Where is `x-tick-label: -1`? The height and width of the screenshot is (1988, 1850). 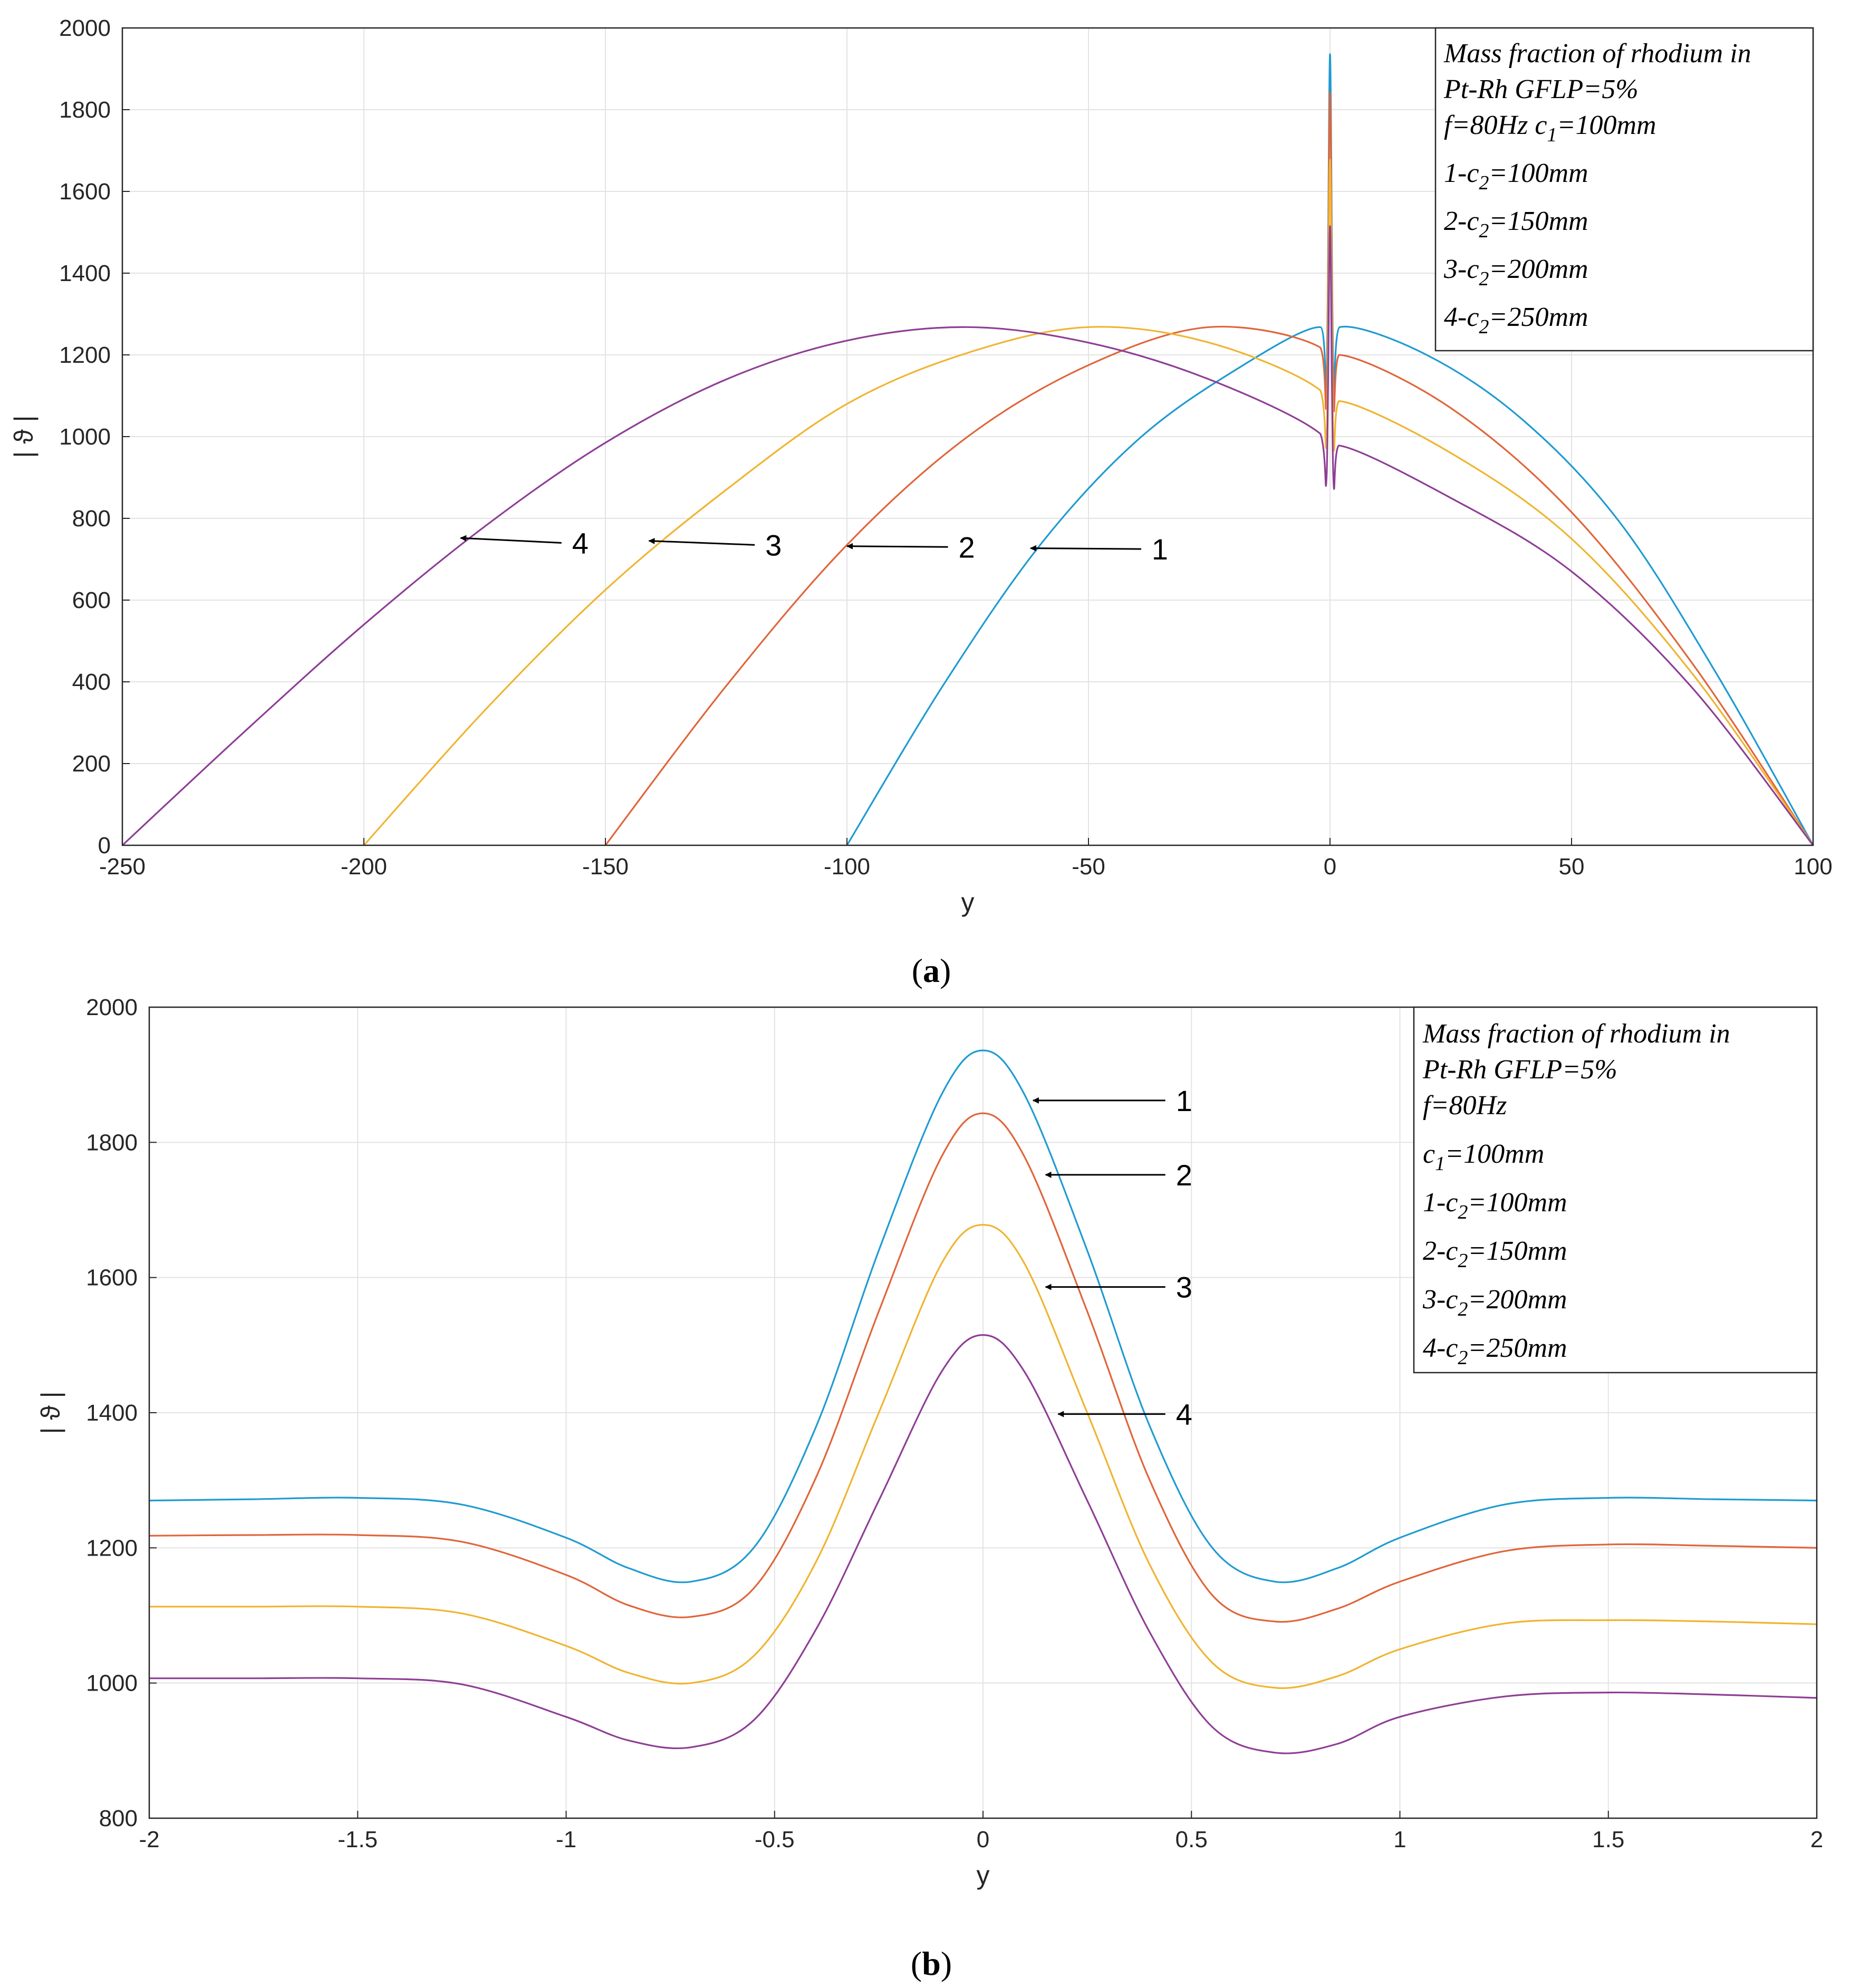
x-tick-label: -1 is located at coordinates (566, 1839).